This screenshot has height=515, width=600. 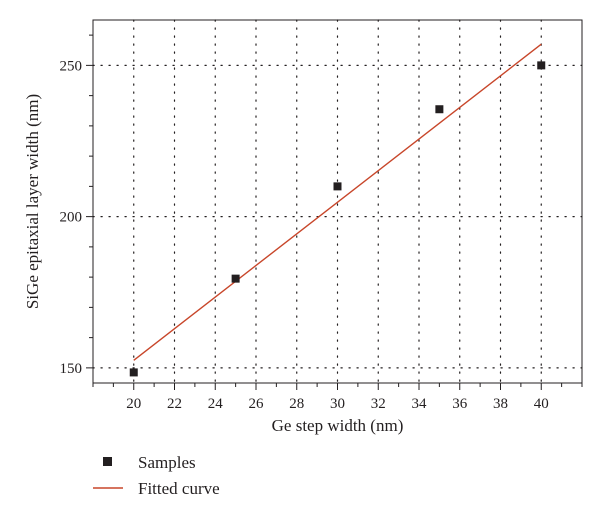 What do you see at coordinates (71, 66) in the screenshot?
I see `y-tick-label: 250` at bounding box center [71, 66].